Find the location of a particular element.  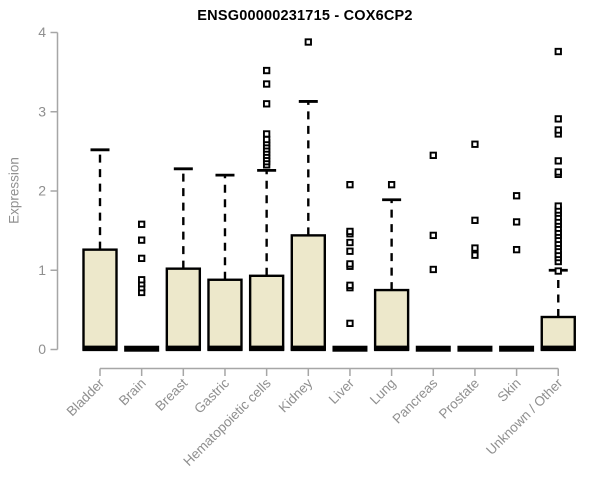

x-tick-label-prostate: Prostate is located at coordinates (459, 399).